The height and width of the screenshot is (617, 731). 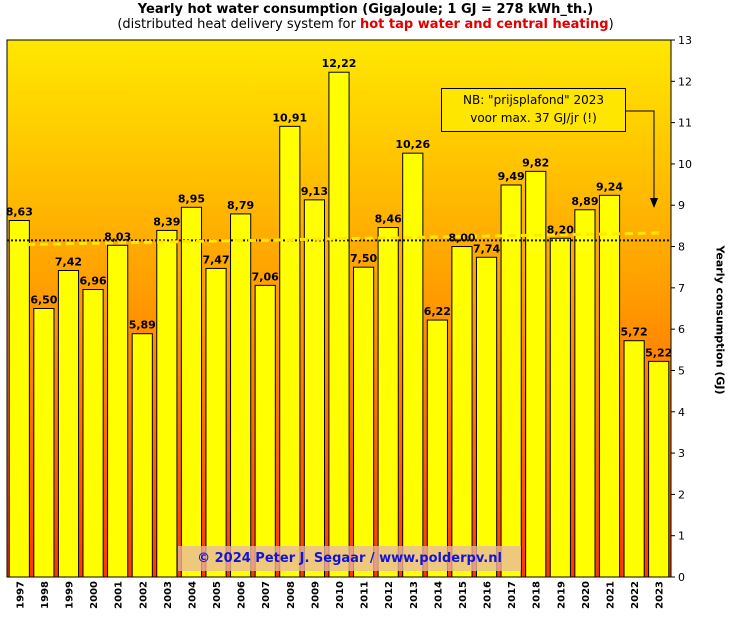 What do you see at coordinates (535, 162) in the screenshot?
I see `value-label-2018: 9,82` at bounding box center [535, 162].